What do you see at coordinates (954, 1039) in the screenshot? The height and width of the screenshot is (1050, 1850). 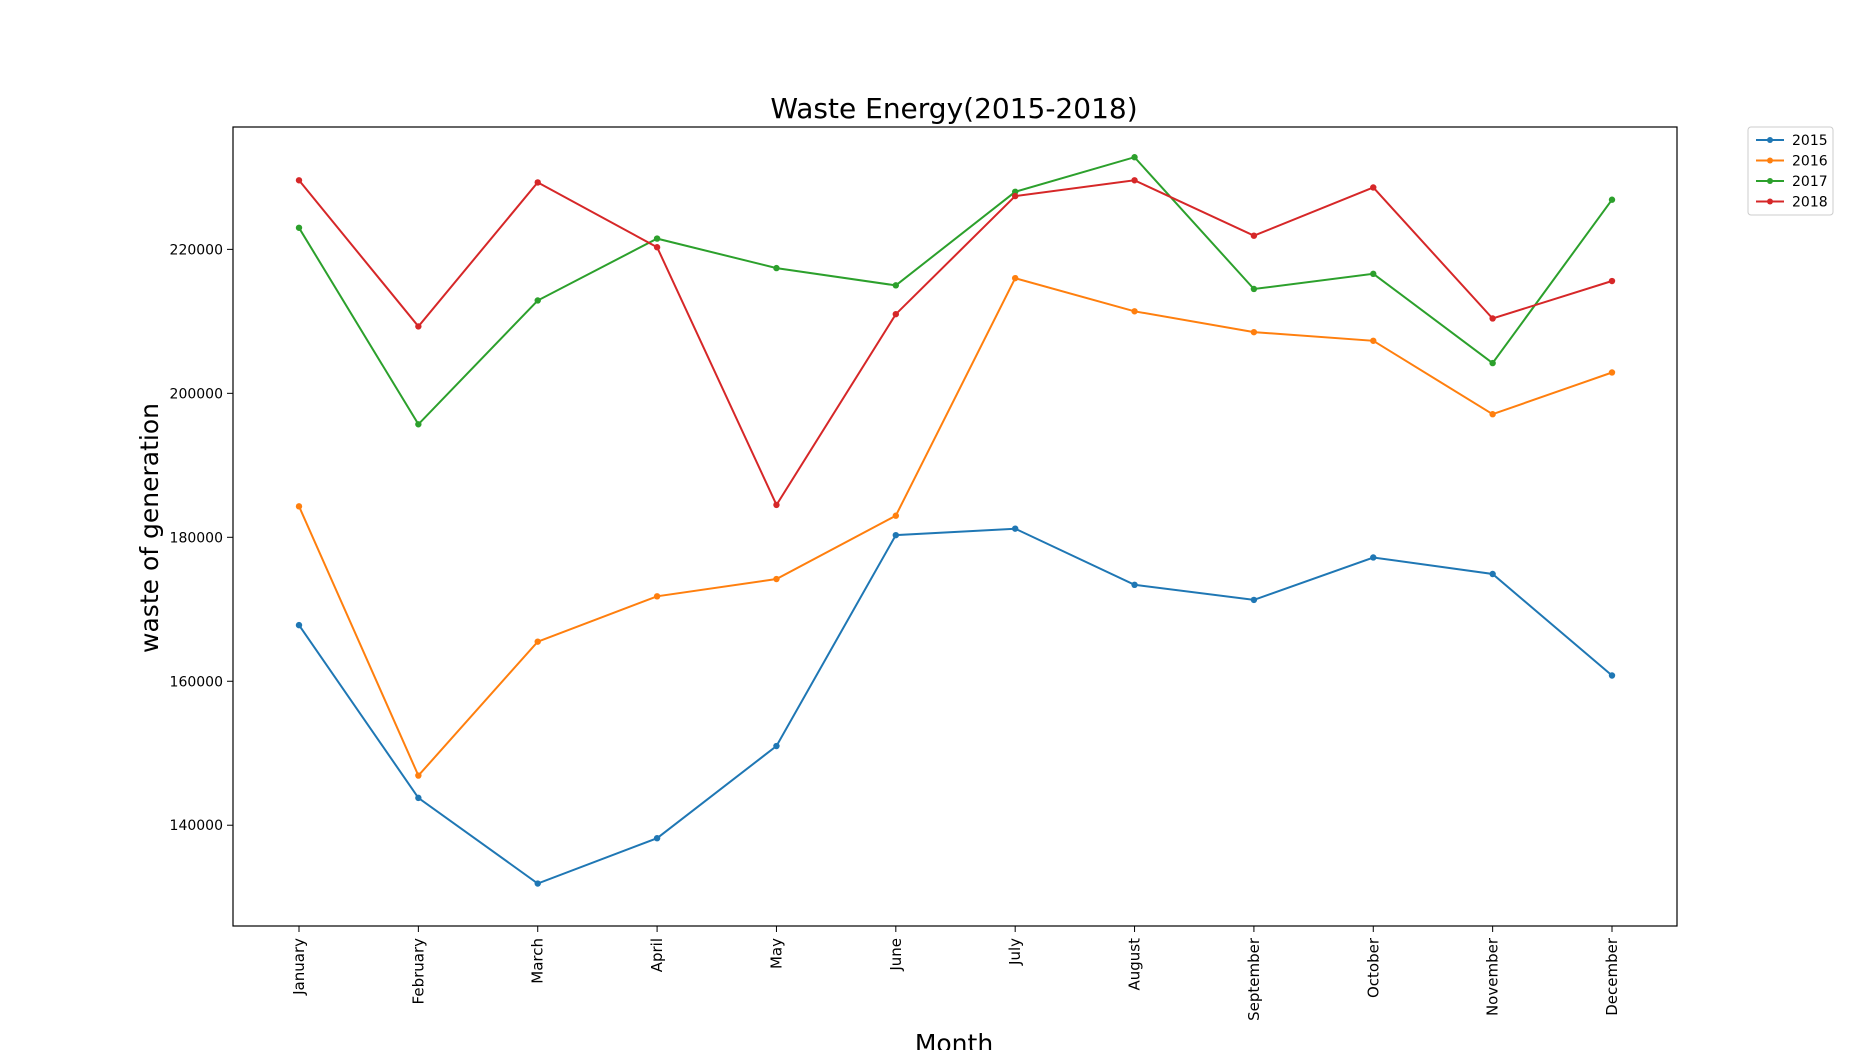 I see `x-axis-label: Month` at bounding box center [954, 1039].